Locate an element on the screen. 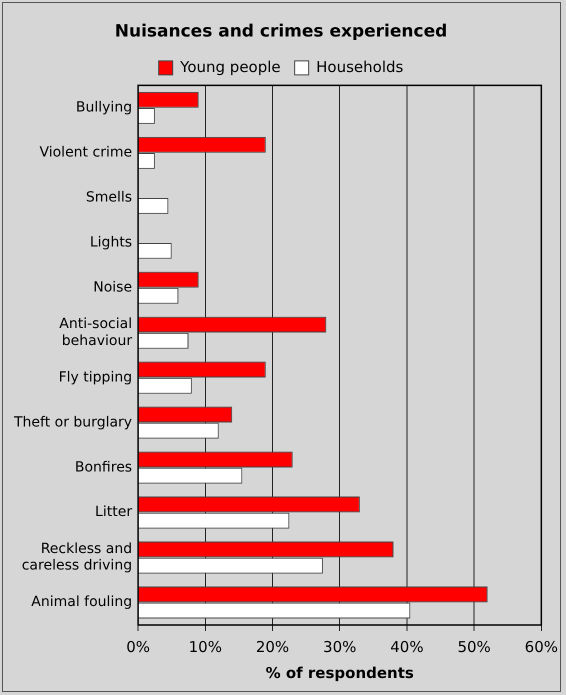 Image resolution: width=566 pixels, height=695 pixels. x-axis-title: % of respondents is located at coordinates (340, 673).